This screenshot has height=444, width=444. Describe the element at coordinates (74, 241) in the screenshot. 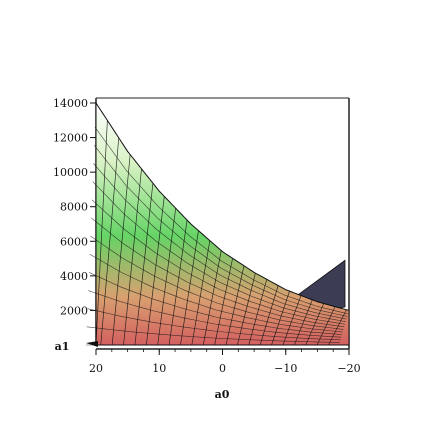

I see `z-tick-label: 6000` at that location.